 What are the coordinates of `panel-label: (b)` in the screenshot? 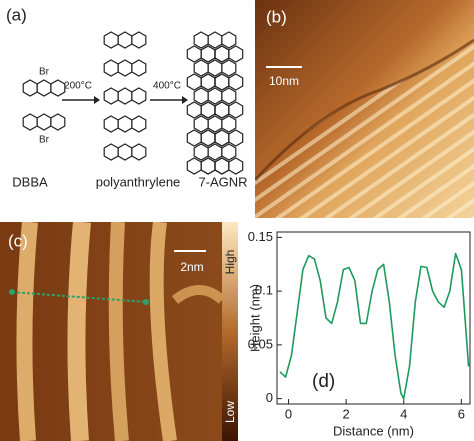 It's located at (276, 16).